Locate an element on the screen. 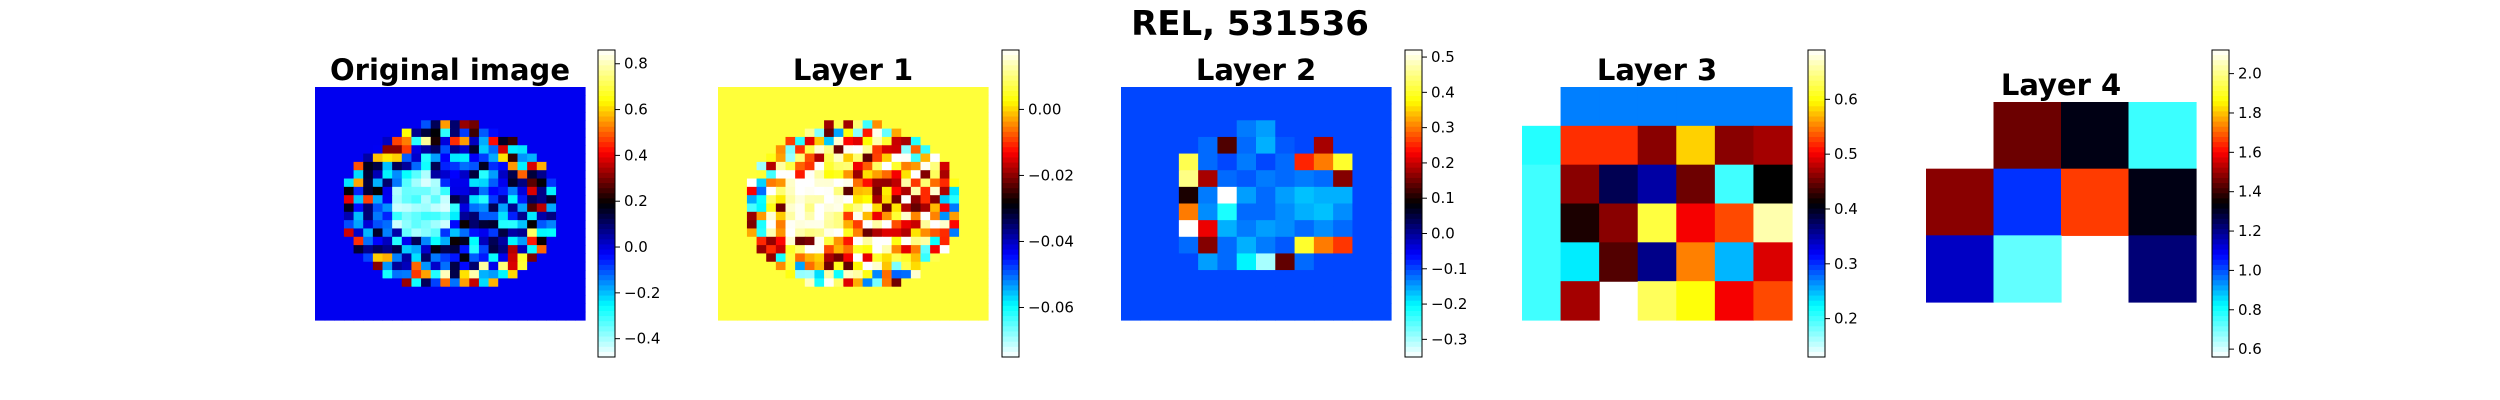 The height and width of the screenshot is (400, 2500). colorbar-tick-label: 0.00 is located at coordinates (1044, 109).